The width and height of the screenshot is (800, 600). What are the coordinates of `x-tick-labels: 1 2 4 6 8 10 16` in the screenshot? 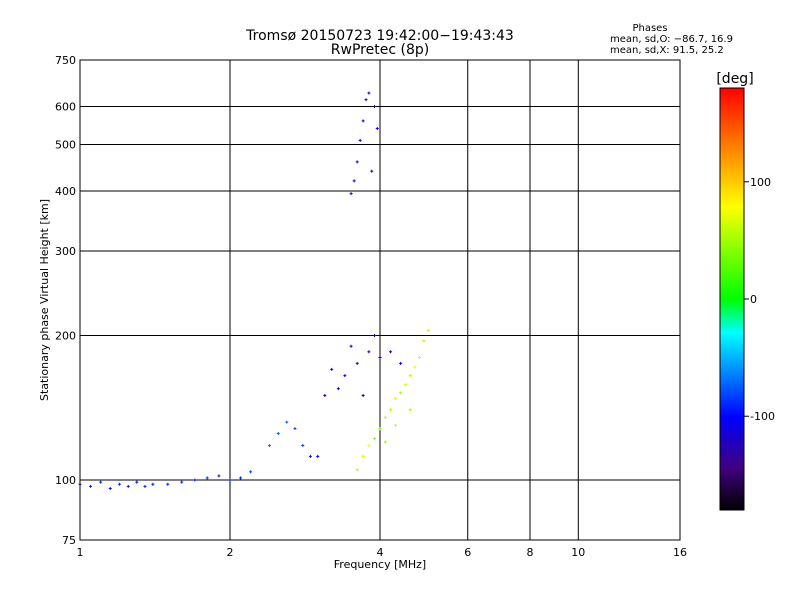 It's located at (382, 552).